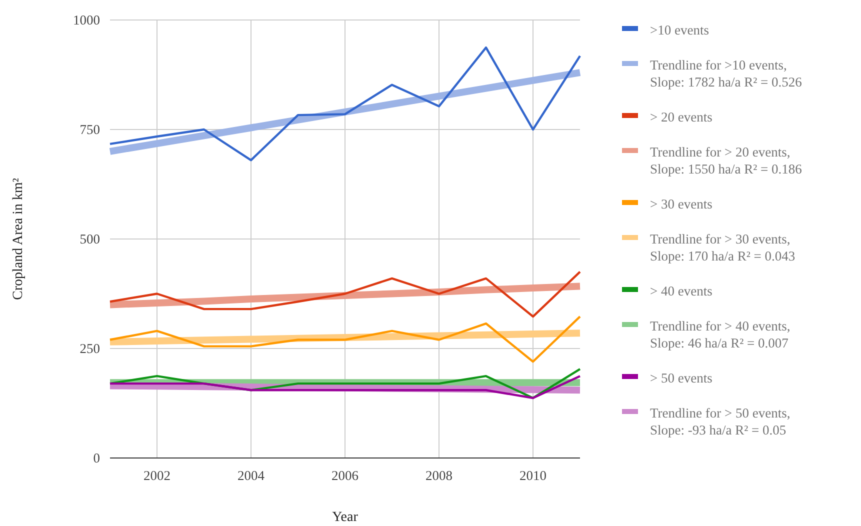 The image size is (861, 526). Describe the element at coordinates (533, 475) in the screenshot. I see `x-tick-label: 2010` at that location.